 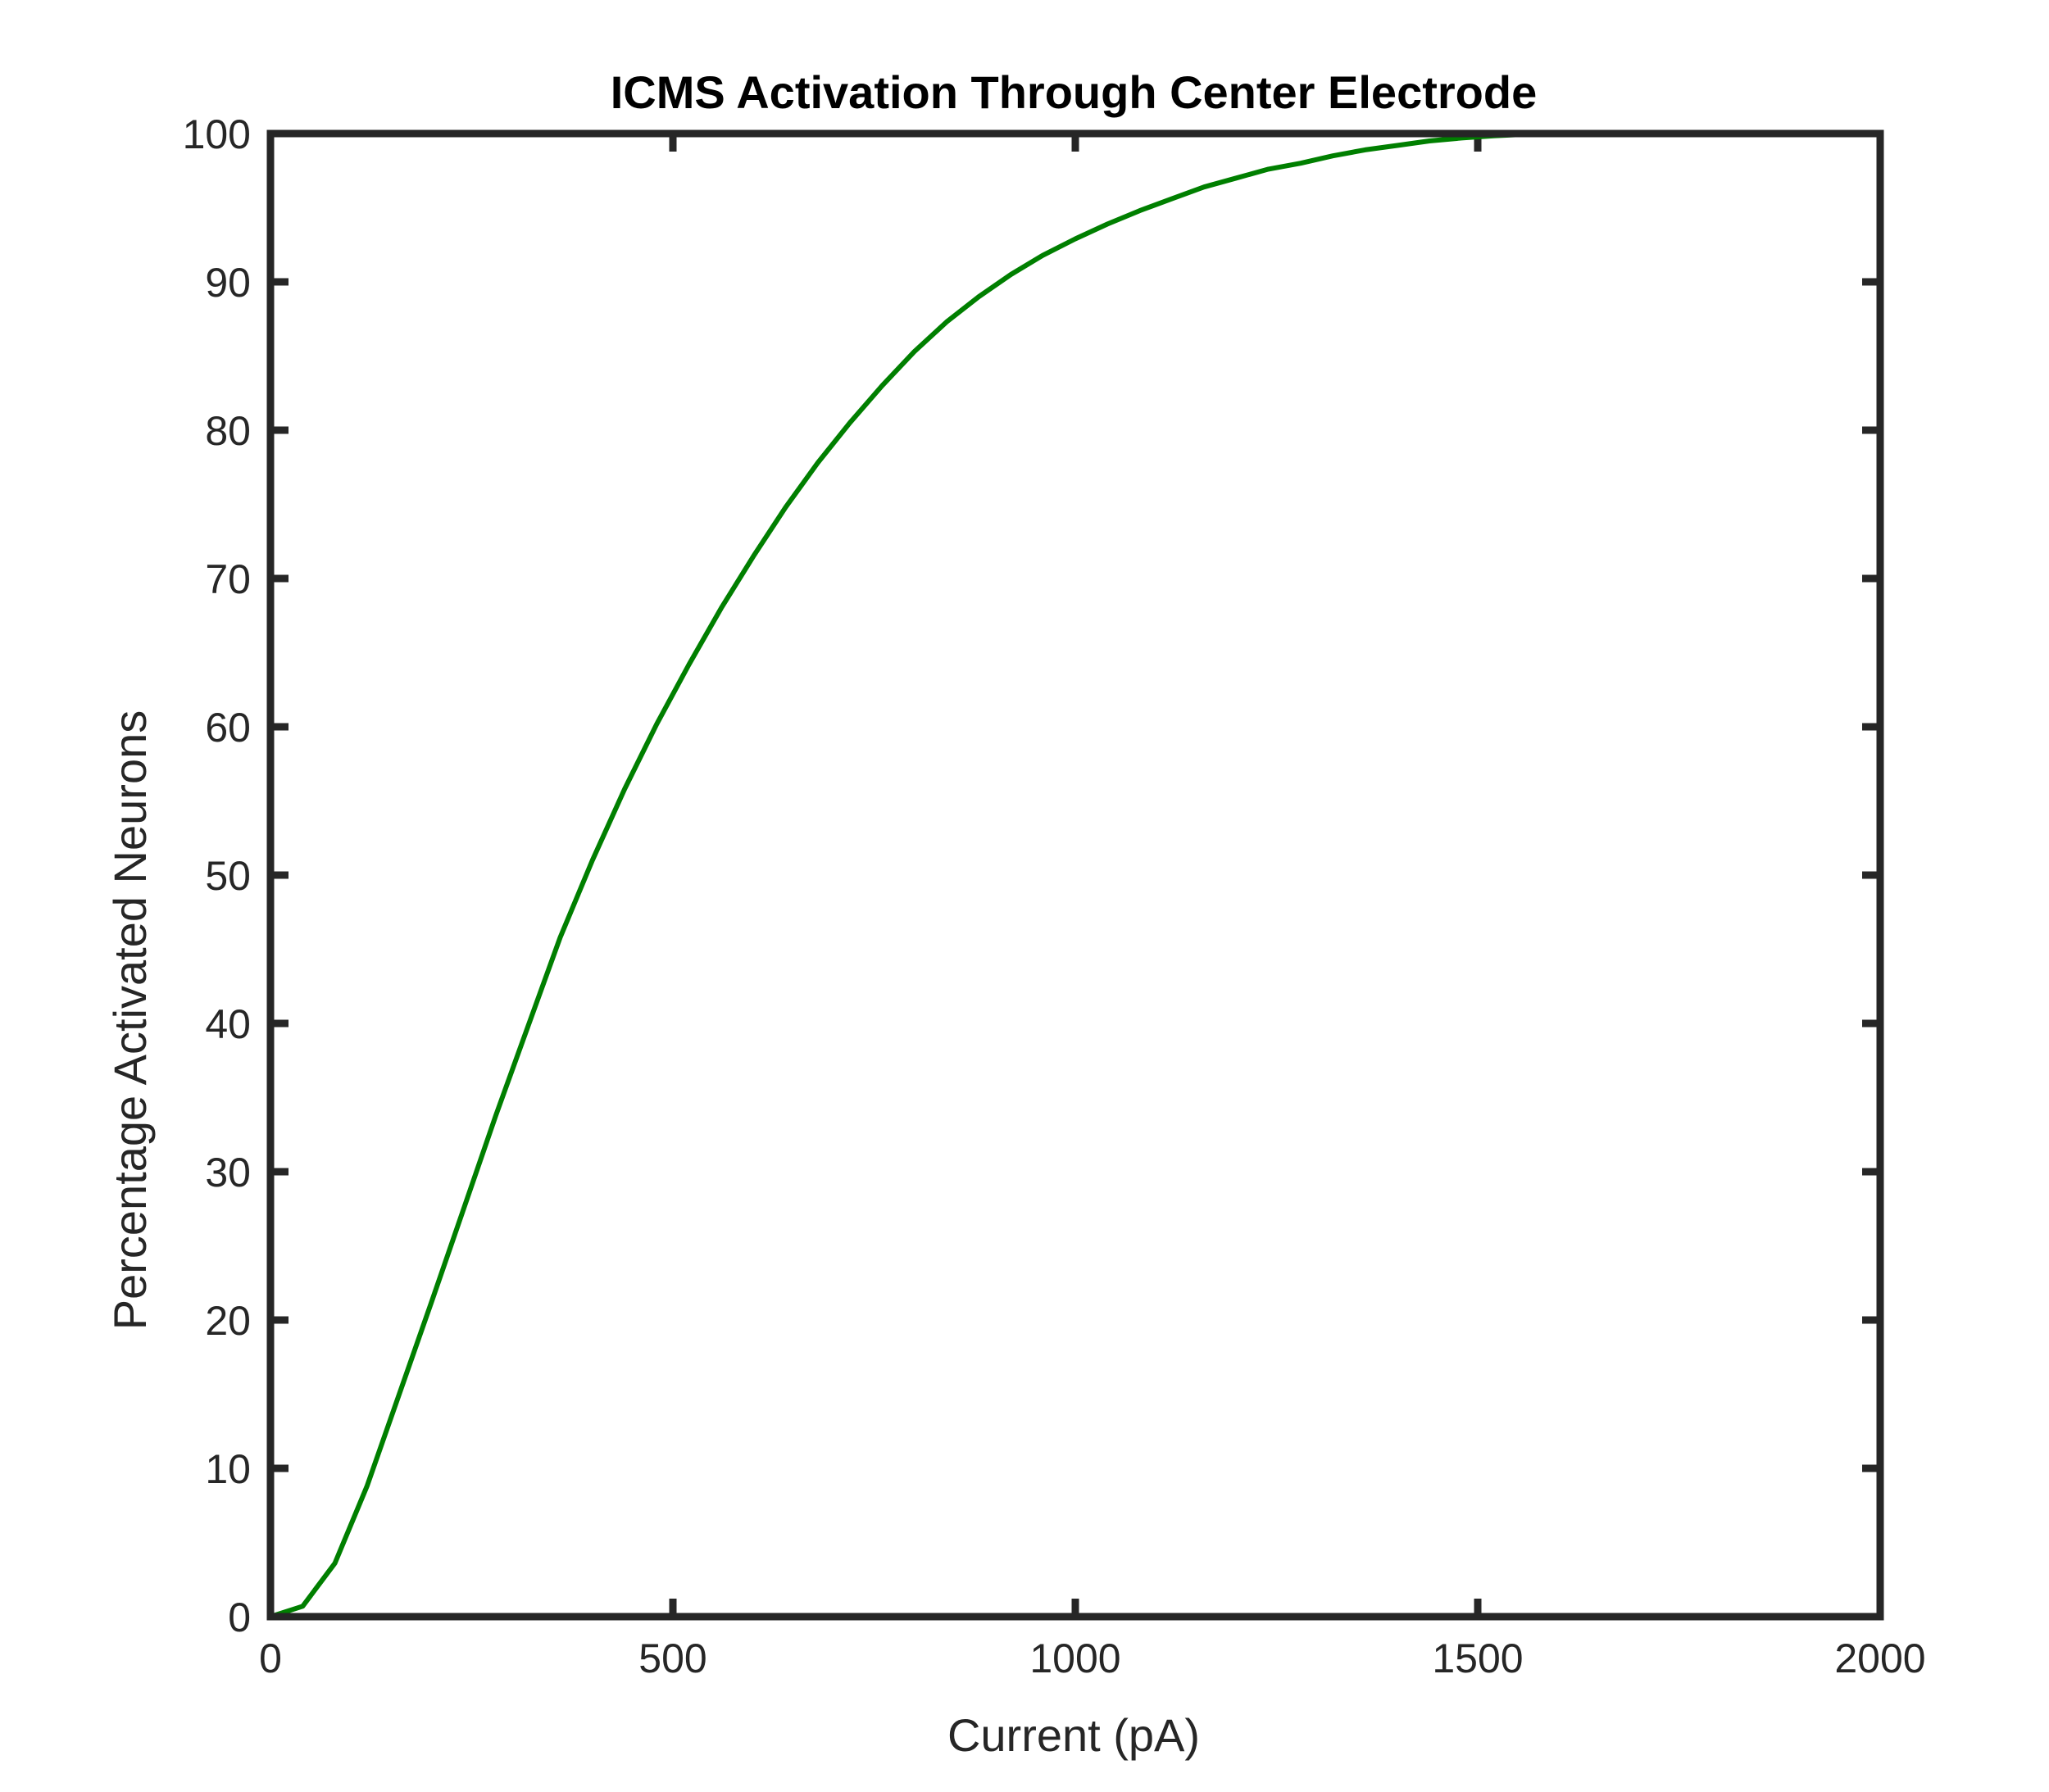 I want to click on y-tick-label: 20, so click(x=228, y=1321).